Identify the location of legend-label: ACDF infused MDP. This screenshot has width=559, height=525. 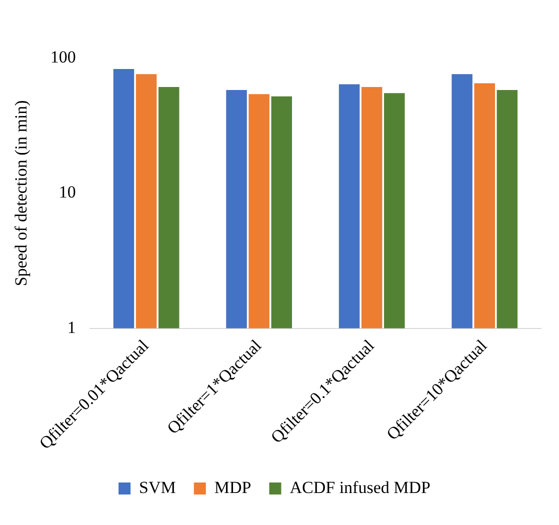
(360, 487).